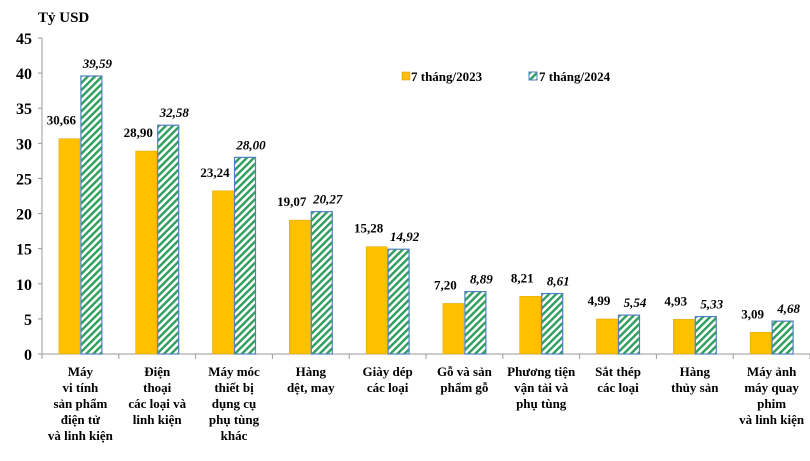 The width and height of the screenshot is (810, 461). I want to click on y-tick-label: 35, so click(24, 109).